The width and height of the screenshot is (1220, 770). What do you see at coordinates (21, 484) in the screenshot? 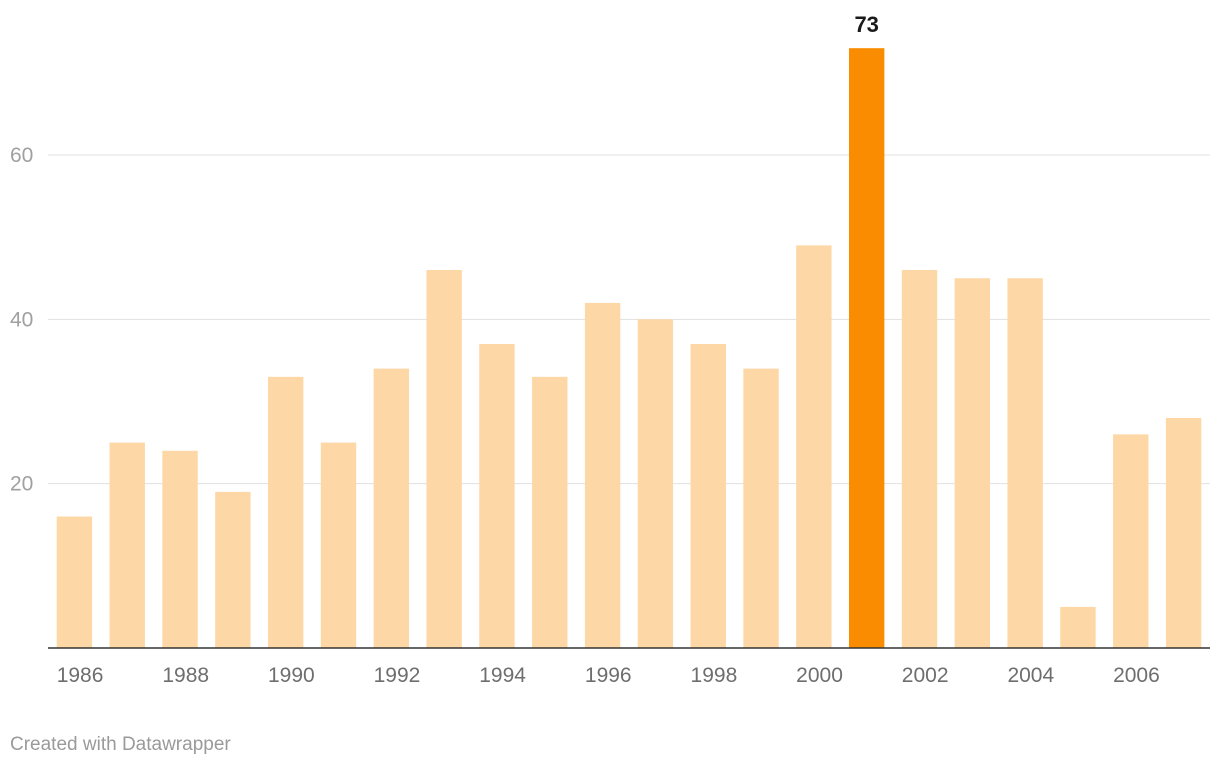
I see `y-tick-label-20: 20` at bounding box center [21, 484].